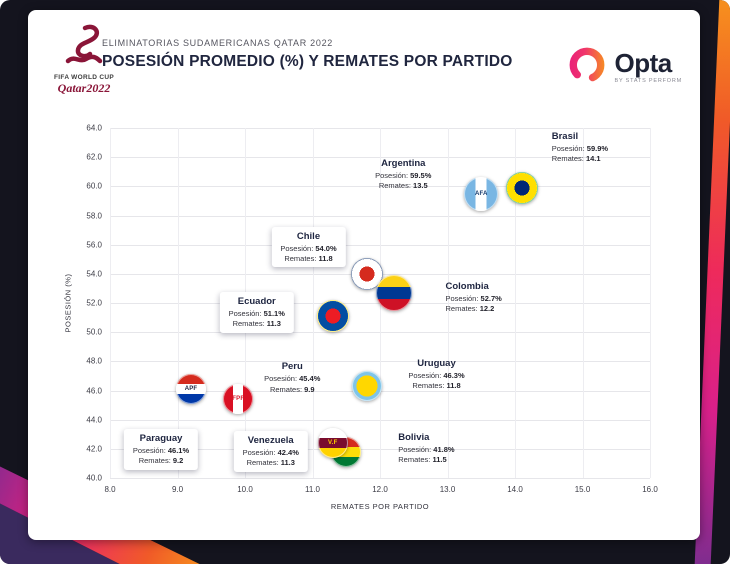  What do you see at coordinates (256, 302) in the screenshot?
I see `team-name-ecuador: Ecuador` at bounding box center [256, 302].